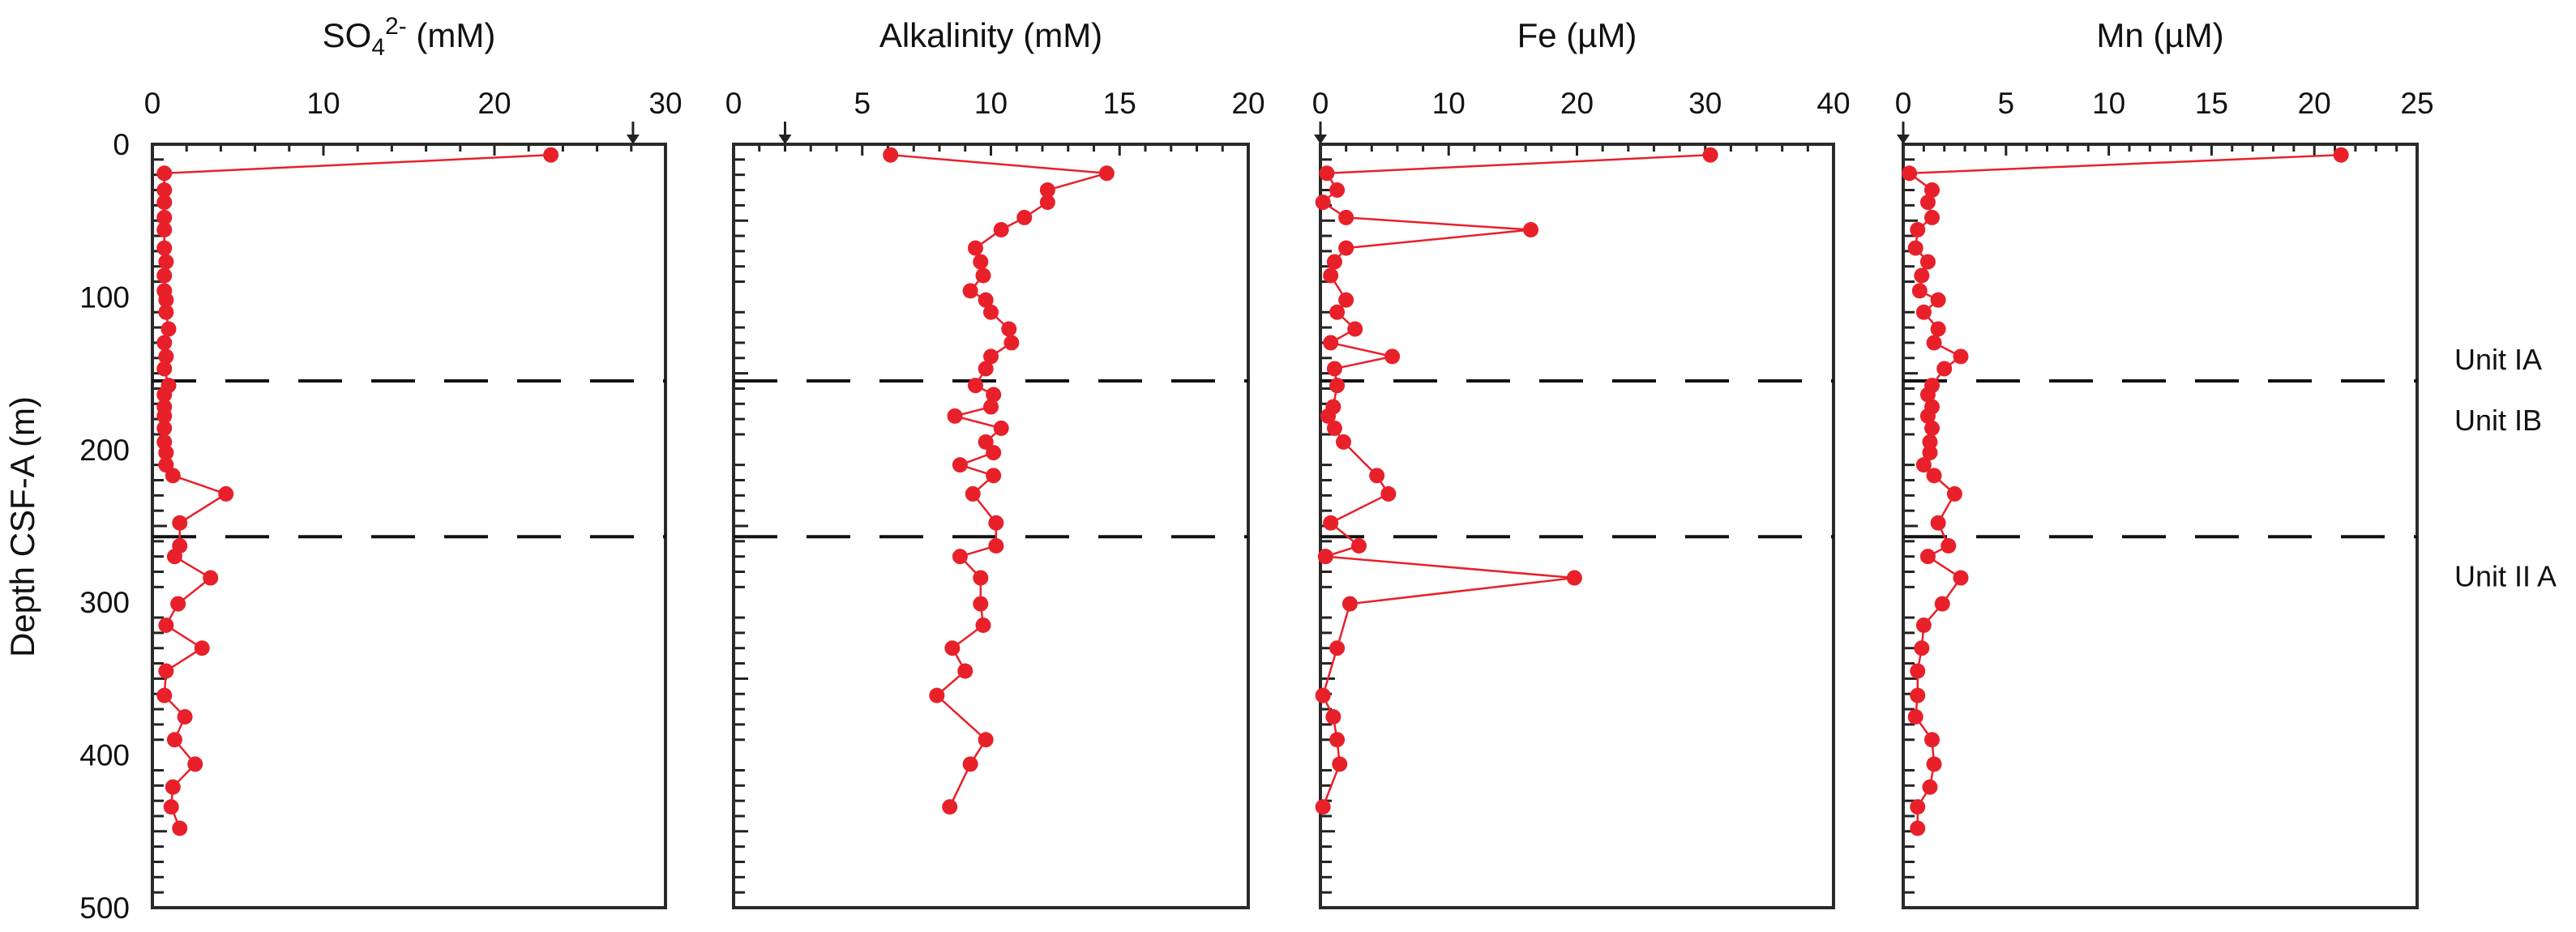 The image size is (2576, 932). What do you see at coordinates (104, 602) in the screenshot?
I see `y-tick-label: 300` at bounding box center [104, 602].